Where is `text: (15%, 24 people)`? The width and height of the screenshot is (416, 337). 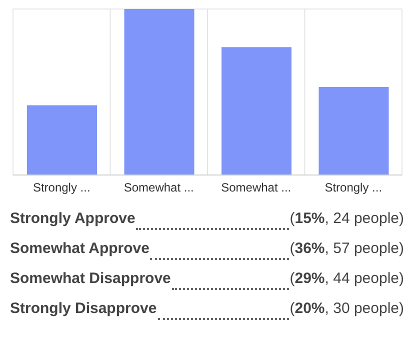 text: (15%, 24 people) is located at coordinates (347, 218).